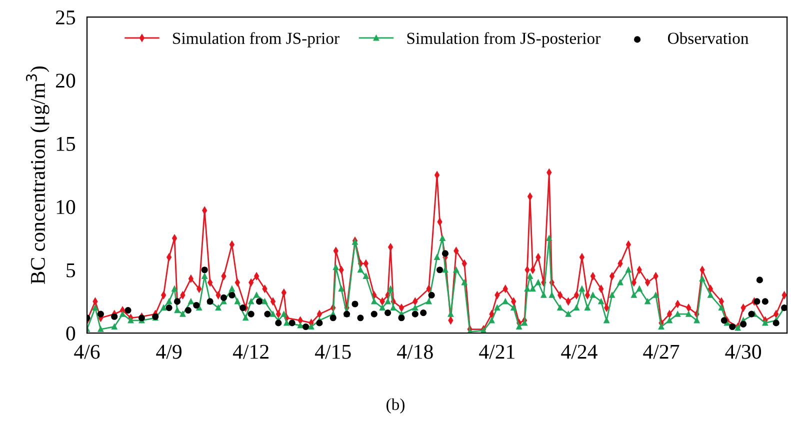 The image size is (791, 427). Describe the element at coordinates (250, 351) in the screenshot. I see `x-tick-label: 4/12` at that location.